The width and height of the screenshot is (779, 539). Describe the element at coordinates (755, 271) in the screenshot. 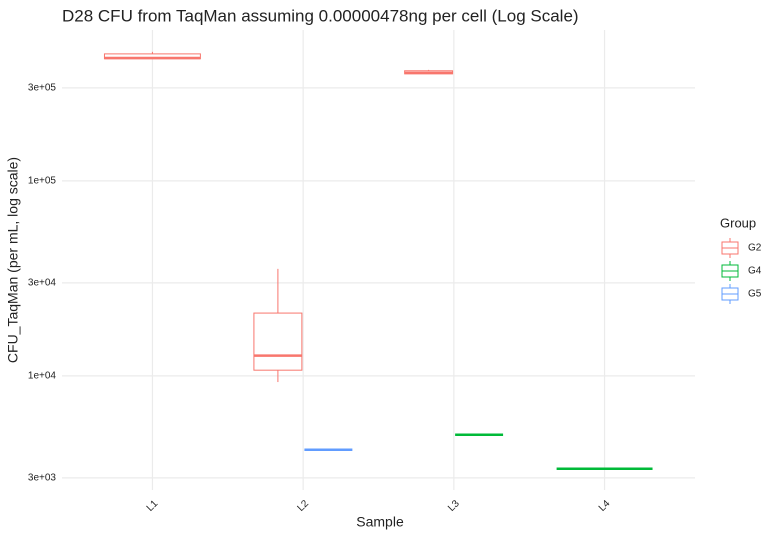

I see `legend-label: G4` at that location.